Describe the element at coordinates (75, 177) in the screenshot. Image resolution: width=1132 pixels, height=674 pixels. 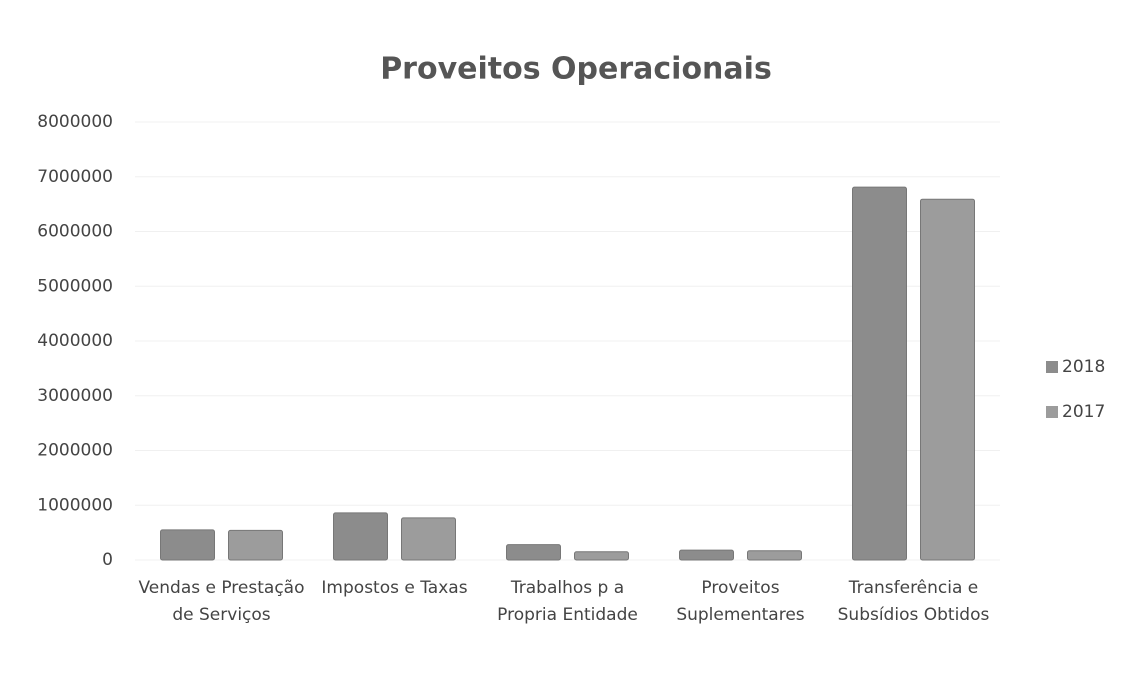
I see `y-tick-label: 7000000` at that location.